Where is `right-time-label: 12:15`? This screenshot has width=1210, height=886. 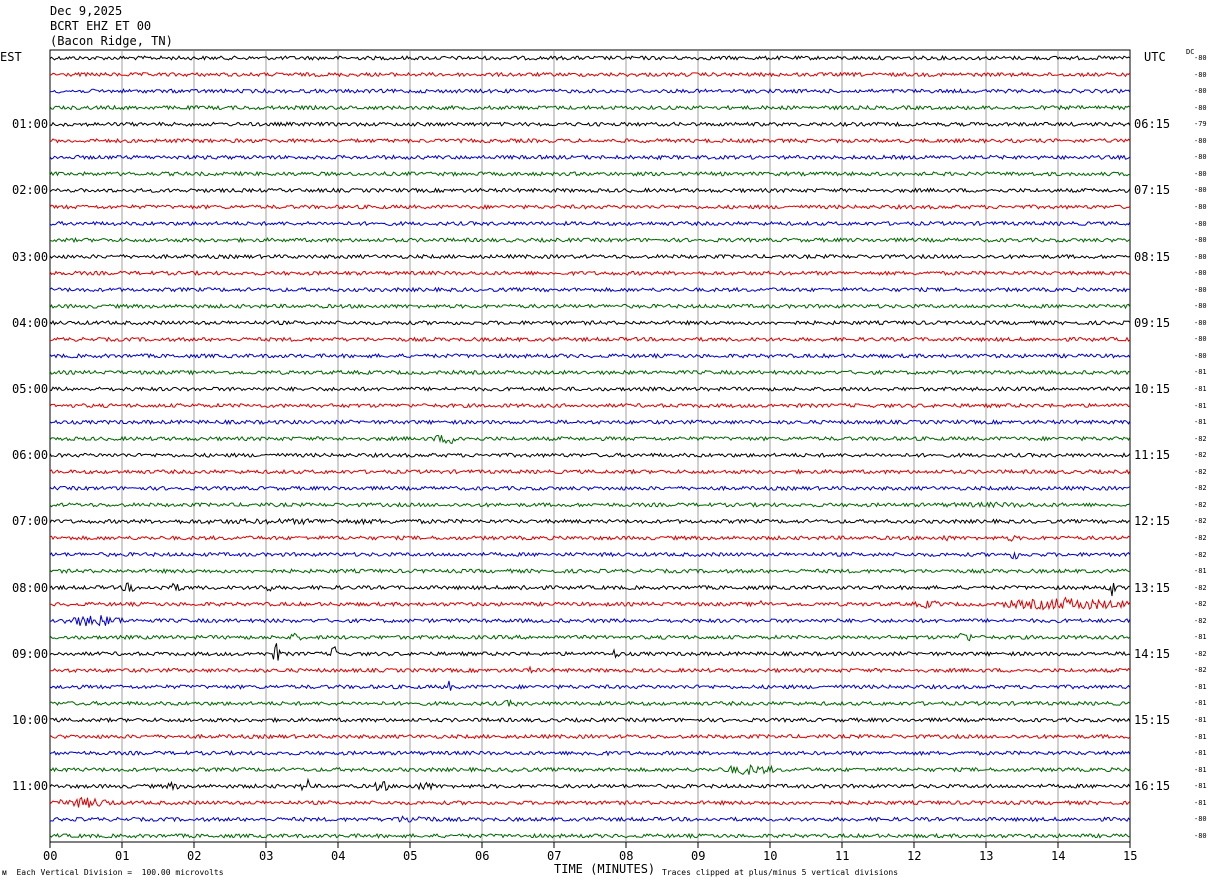 right-time-label: 12:15 is located at coordinates (1152, 521).